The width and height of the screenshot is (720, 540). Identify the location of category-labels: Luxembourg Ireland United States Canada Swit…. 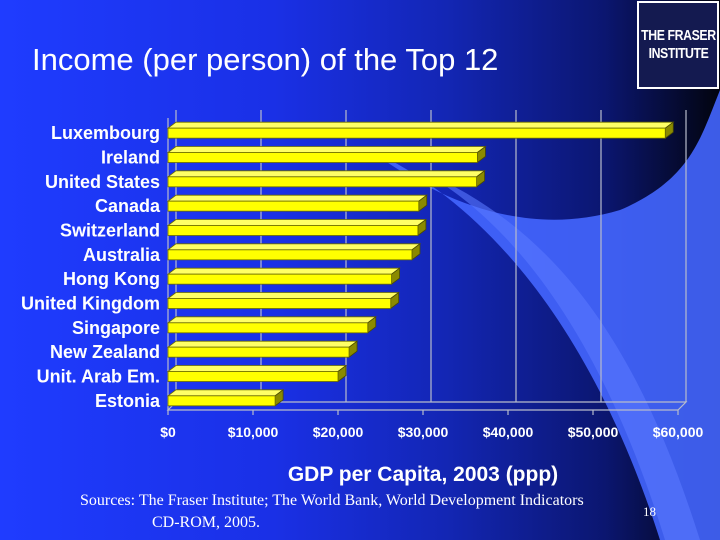
(91, 267).